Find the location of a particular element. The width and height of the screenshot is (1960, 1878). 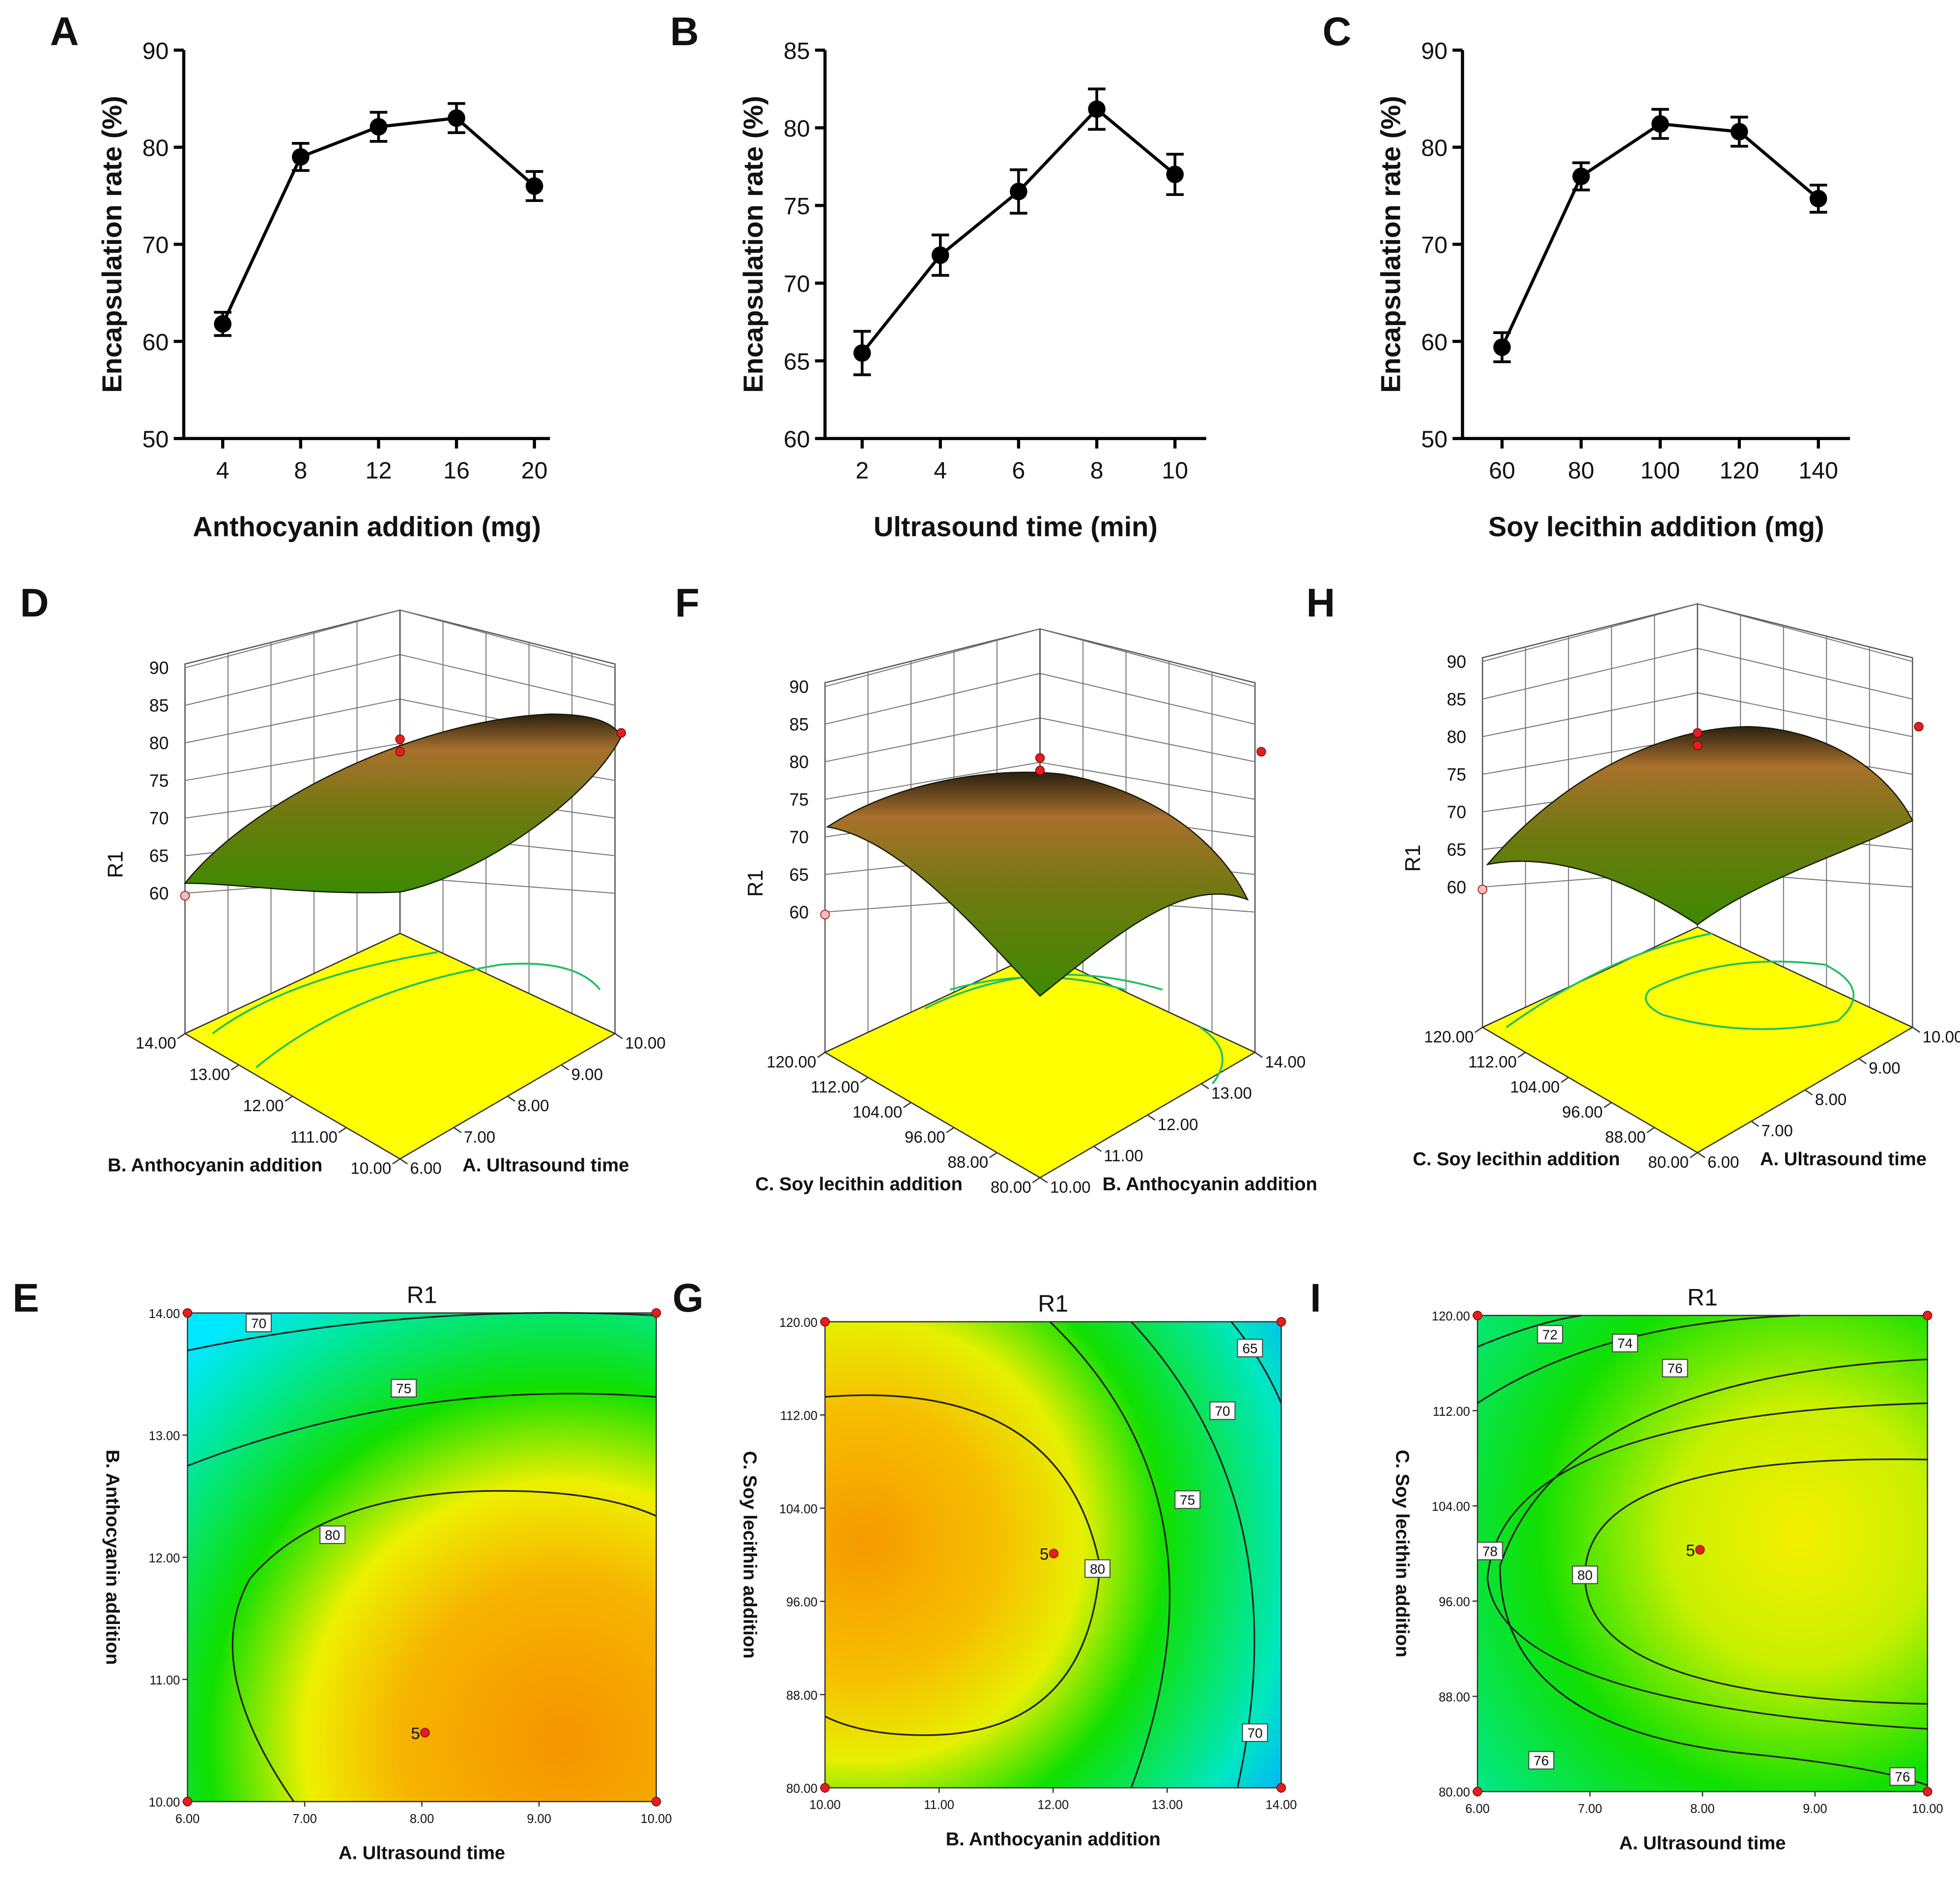

x-tick-label: 6.00 is located at coordinates (187, 1819).